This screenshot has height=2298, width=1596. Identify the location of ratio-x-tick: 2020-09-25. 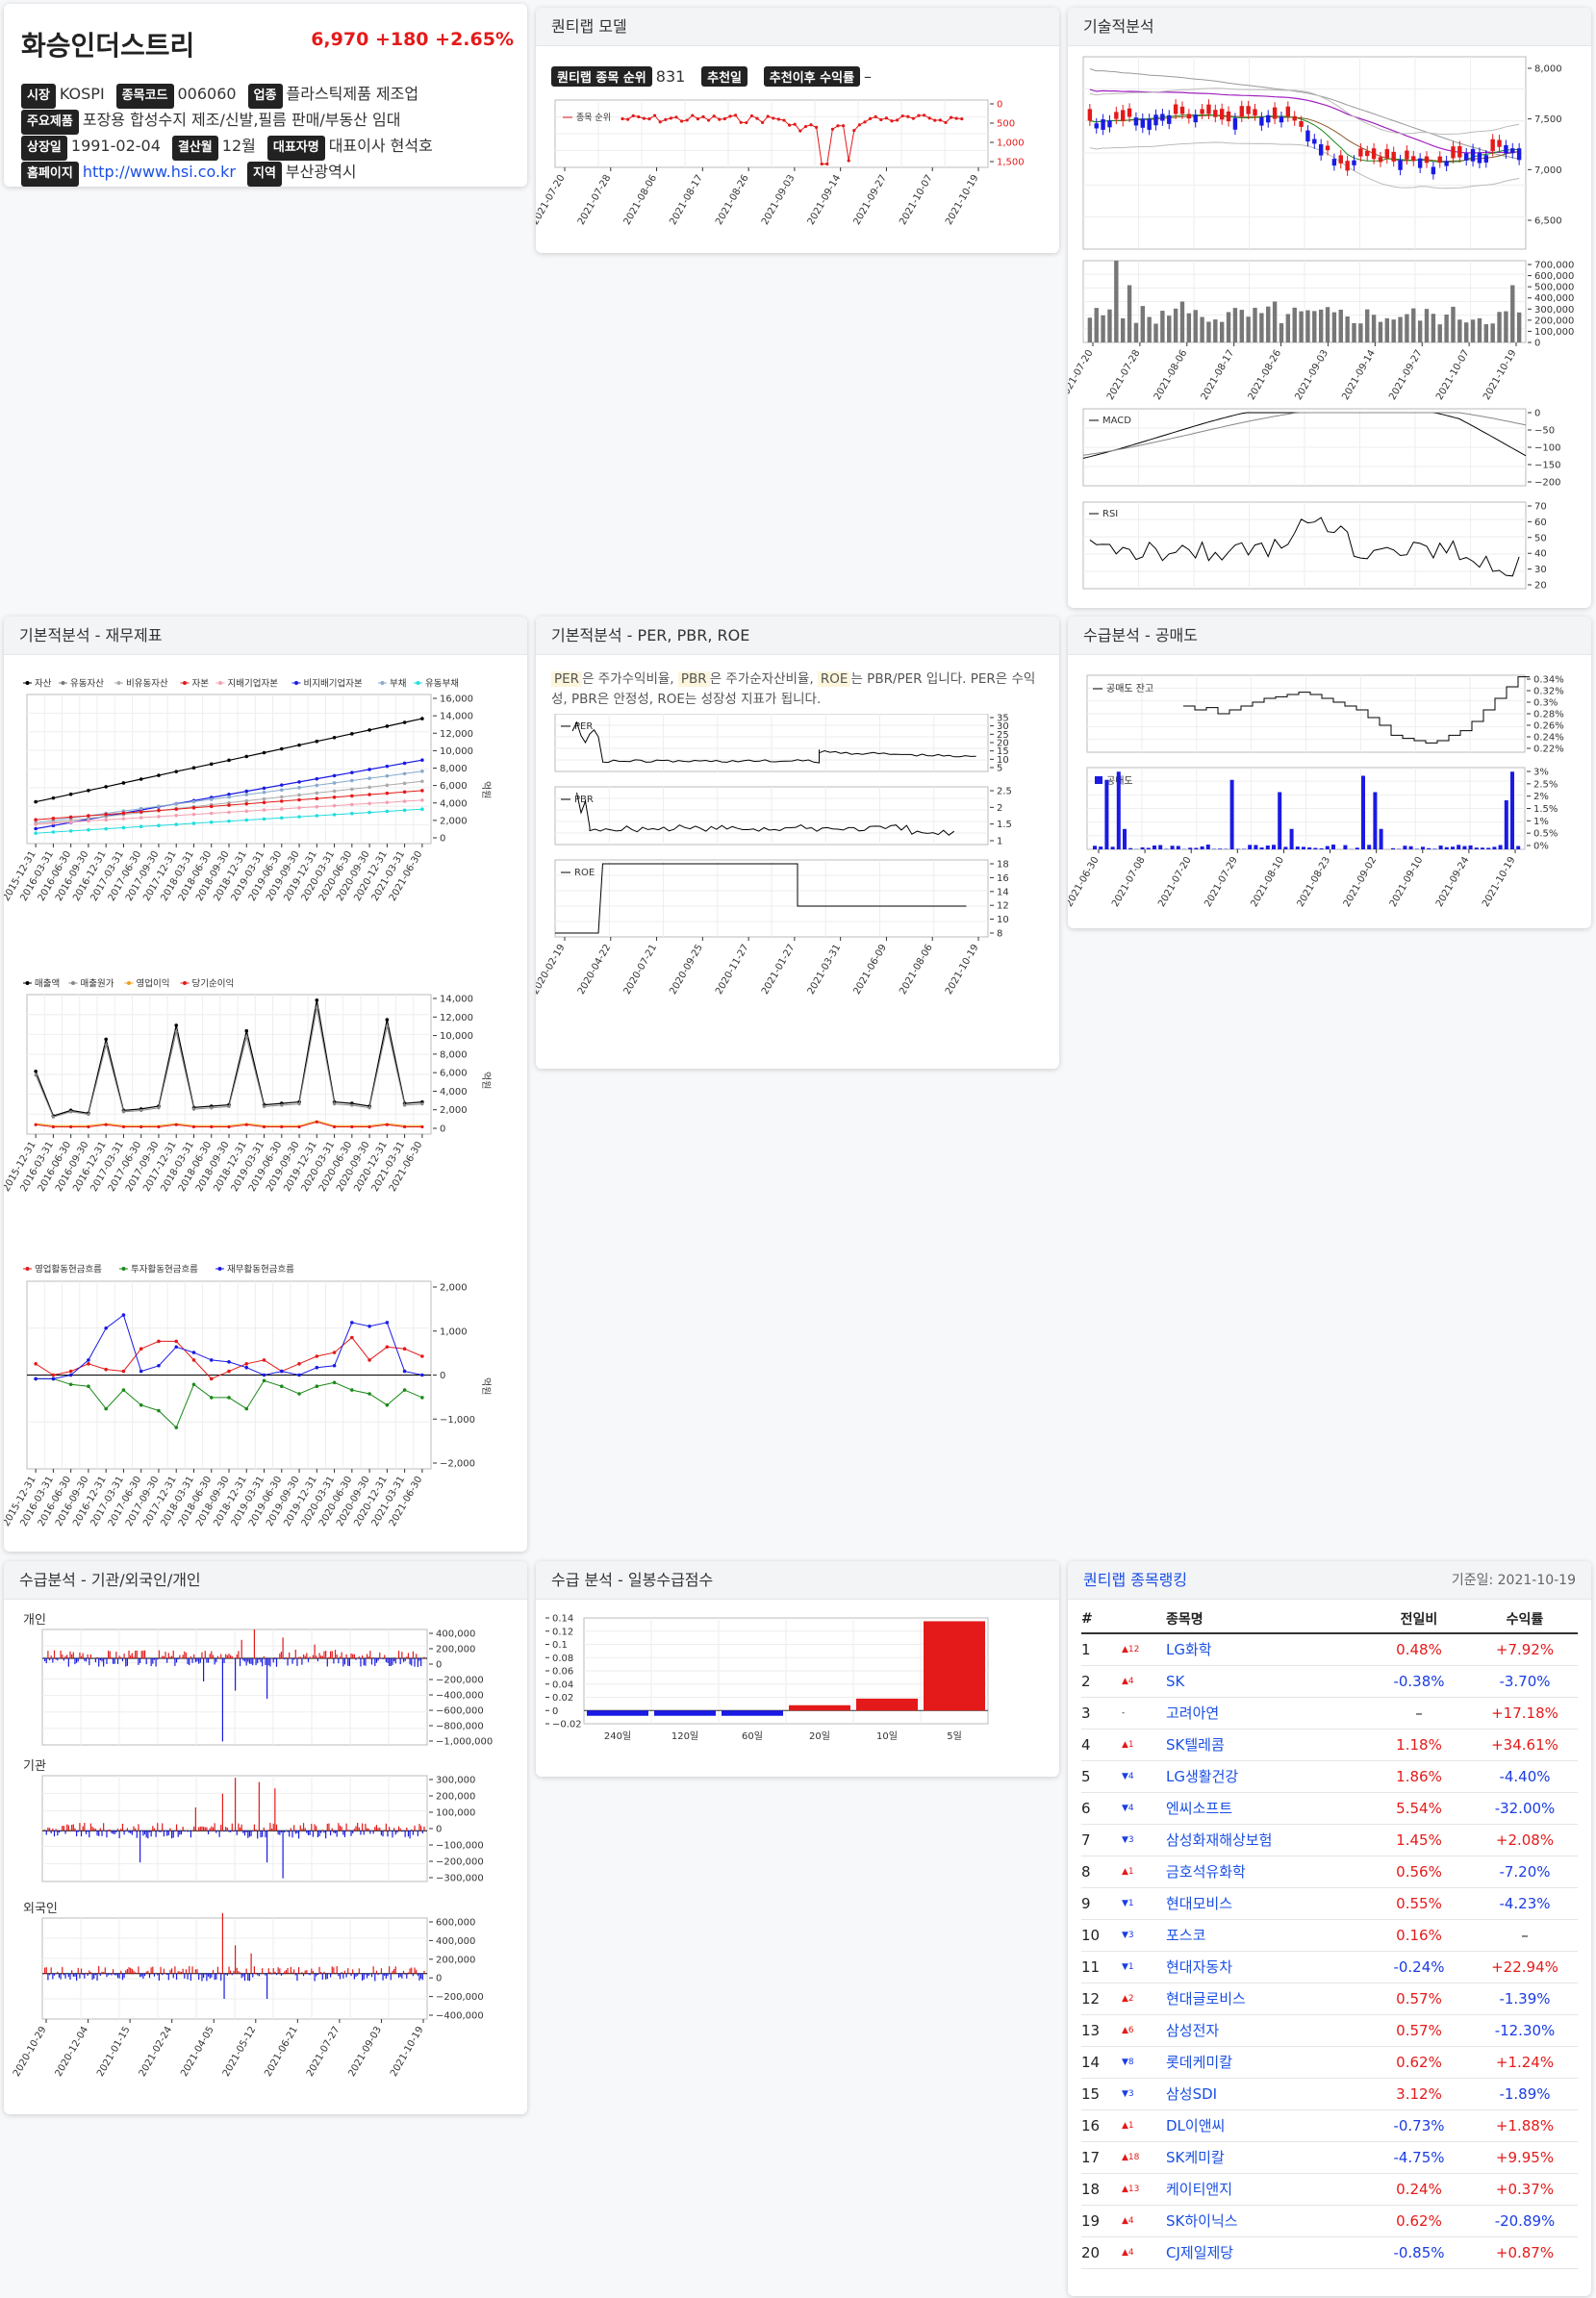
(686, 970).